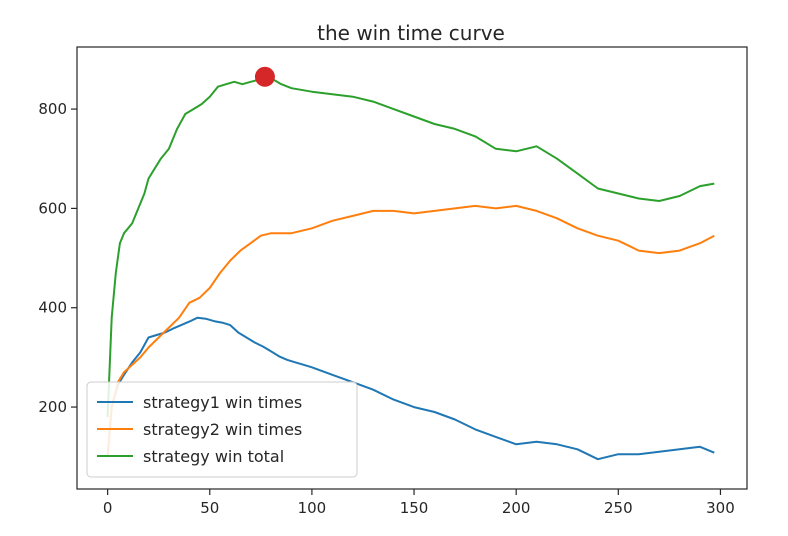  Describe the element at coordinates (209, 508) in the screenshot. I see `x-tick-label: 50` at that location.